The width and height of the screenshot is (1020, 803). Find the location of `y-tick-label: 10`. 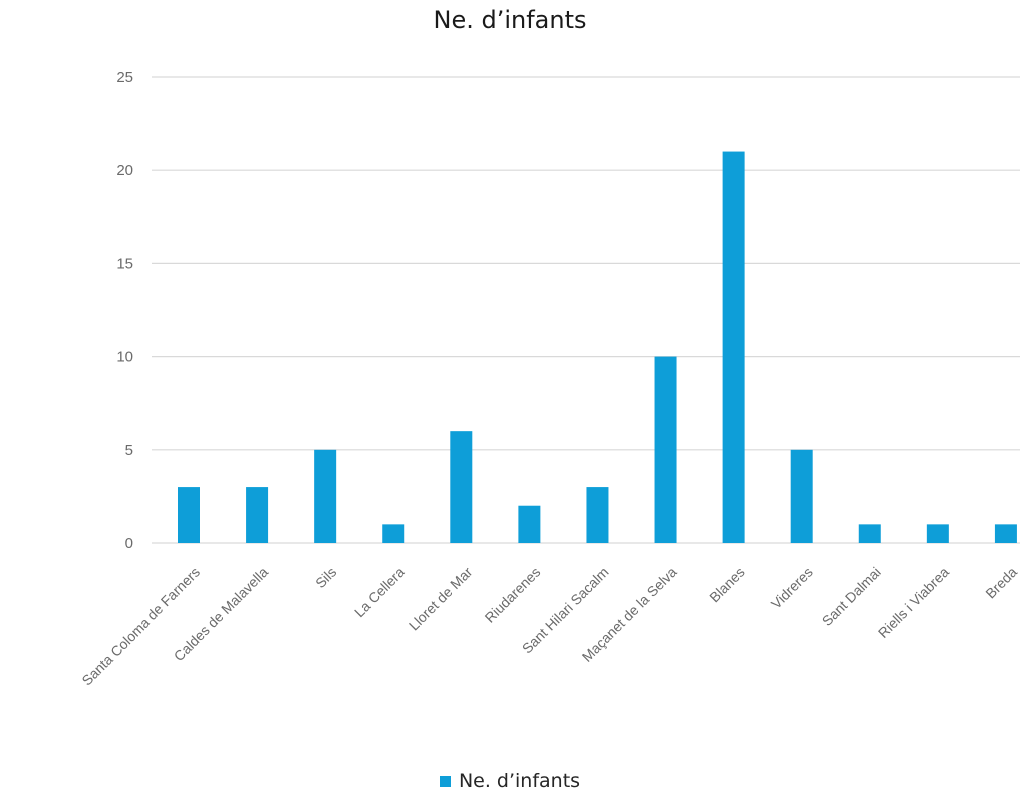

y-tick-label: 10 is located at coordinates (124, 357).